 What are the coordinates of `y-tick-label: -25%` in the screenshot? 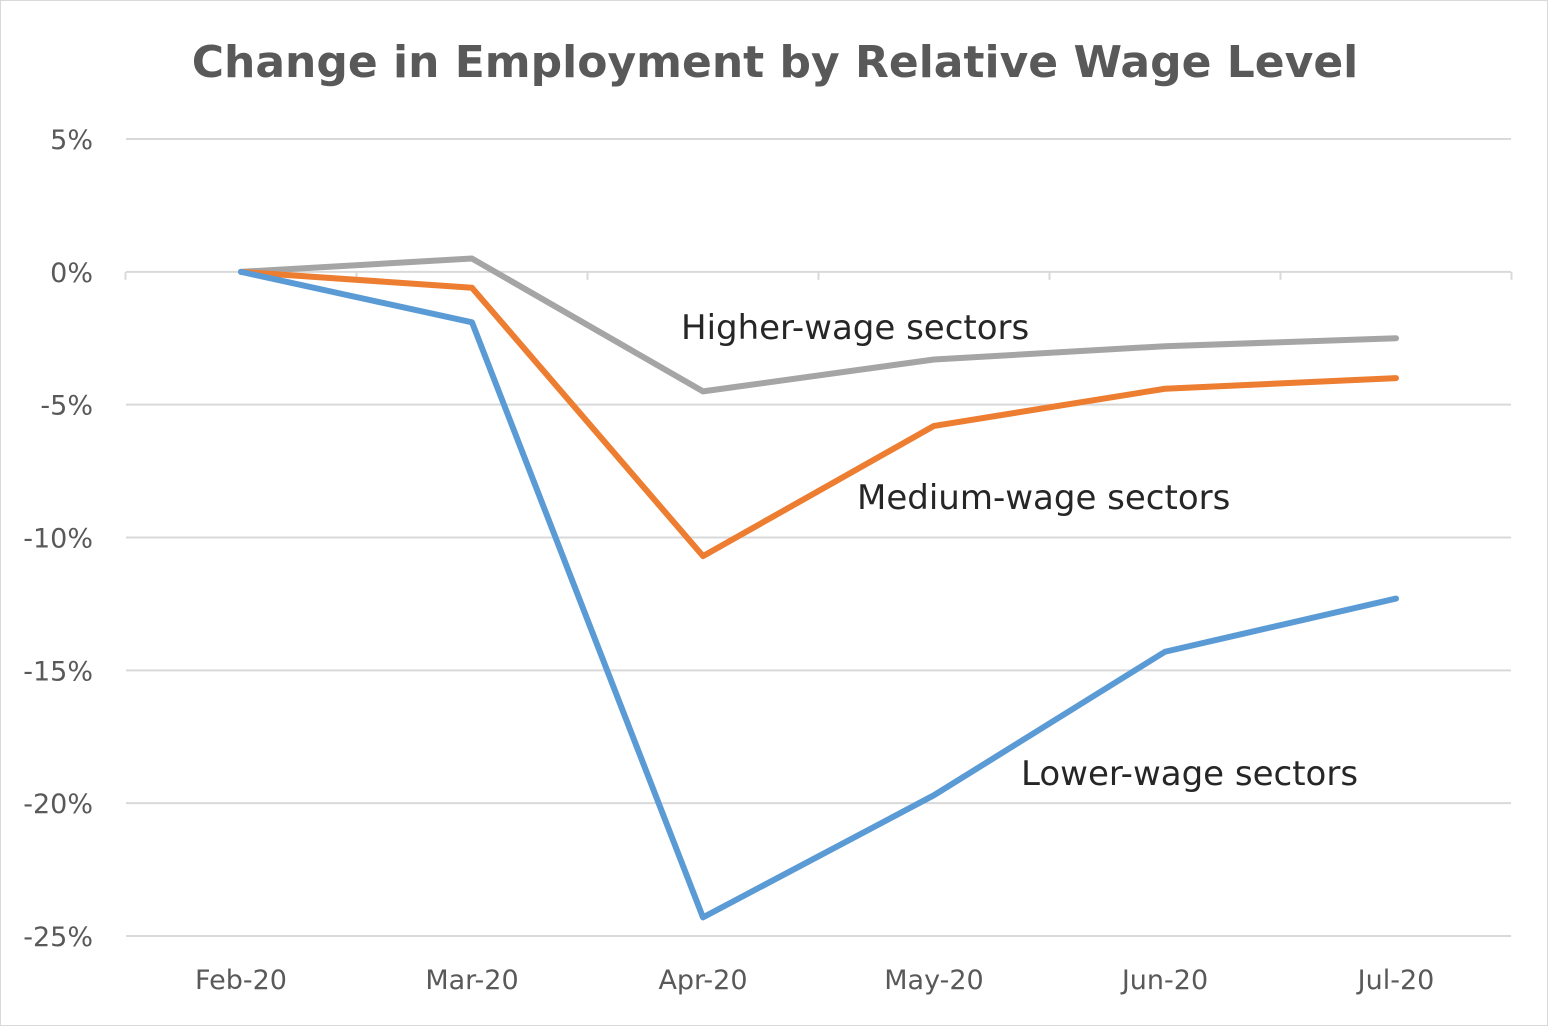 It's located at (58, 937).